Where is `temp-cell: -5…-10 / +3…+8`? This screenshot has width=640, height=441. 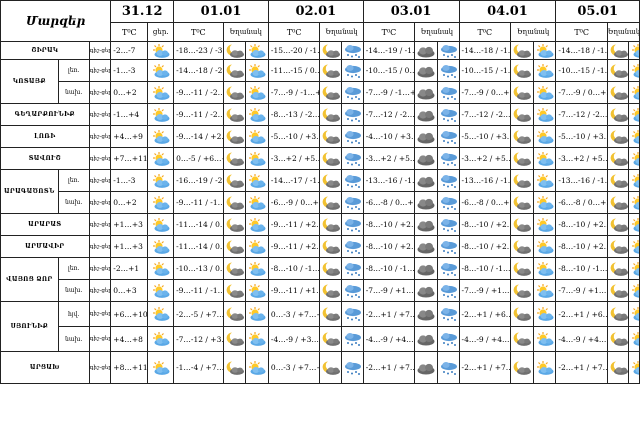 temp-cell: -5…-10 / +3…+8 is located at coordinates (581, 136).